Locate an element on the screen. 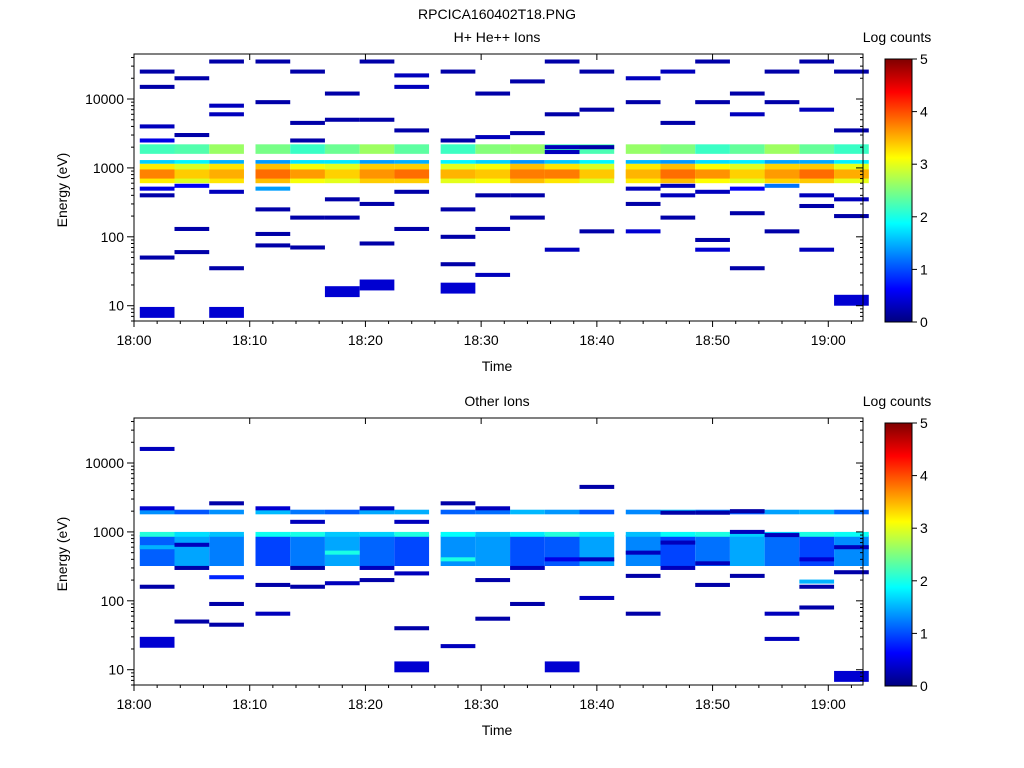 This screenshot has width=1024, height=768. colorbar-tick-label: 5 is located at coordinates (924, 59).